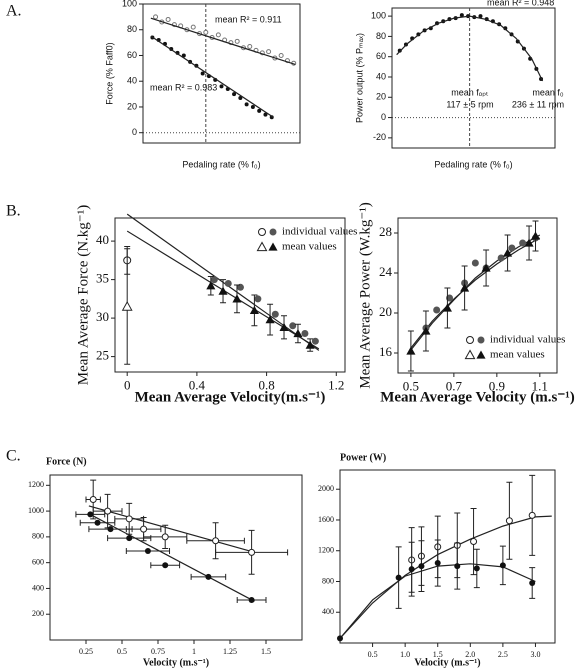 The height and width of the screenshot is (671, 576). Describe the element at coordinates (378, 15) in the screenshot. I see `y-tick-label: 100` at that location.